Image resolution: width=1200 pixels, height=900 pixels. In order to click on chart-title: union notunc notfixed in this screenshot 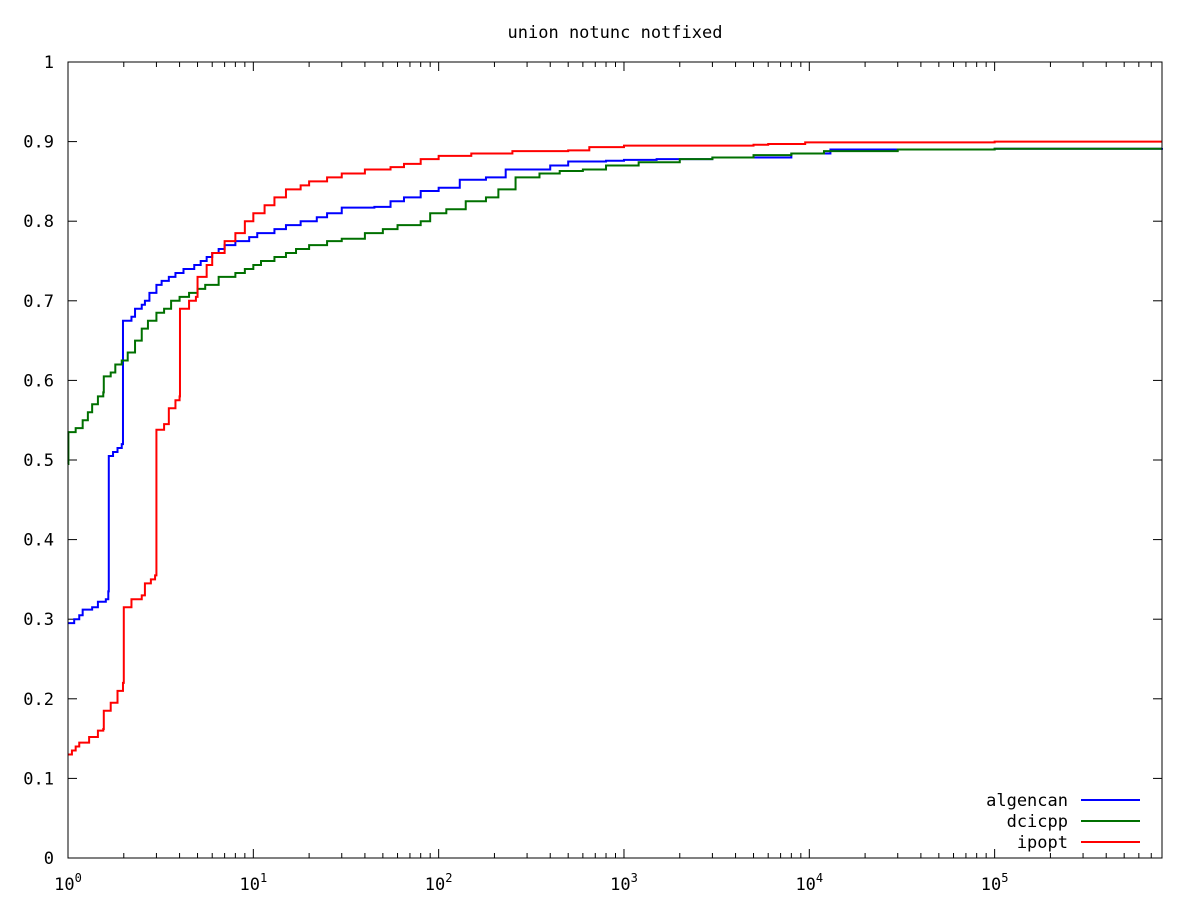, I will do `click(615, 33)`.